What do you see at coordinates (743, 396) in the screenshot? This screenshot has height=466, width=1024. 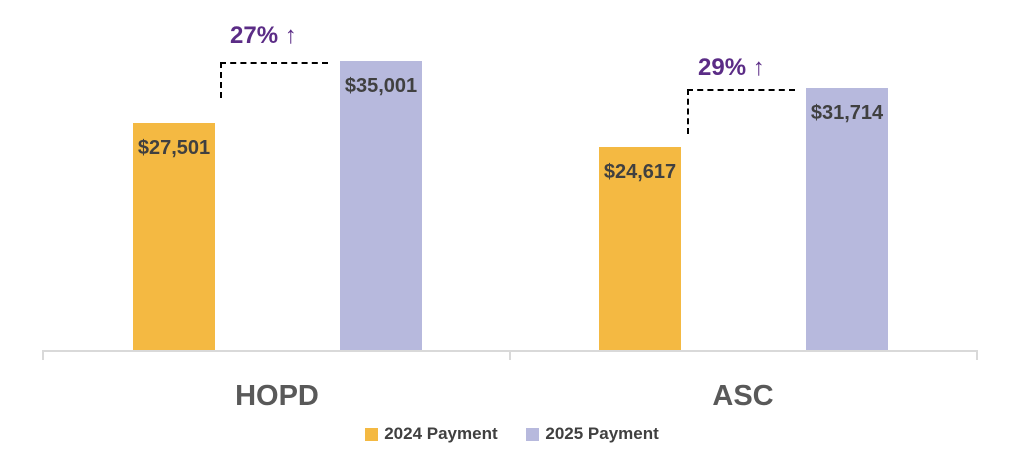 I see `category-label-asc: ASC` at bounding box center [743, 396].